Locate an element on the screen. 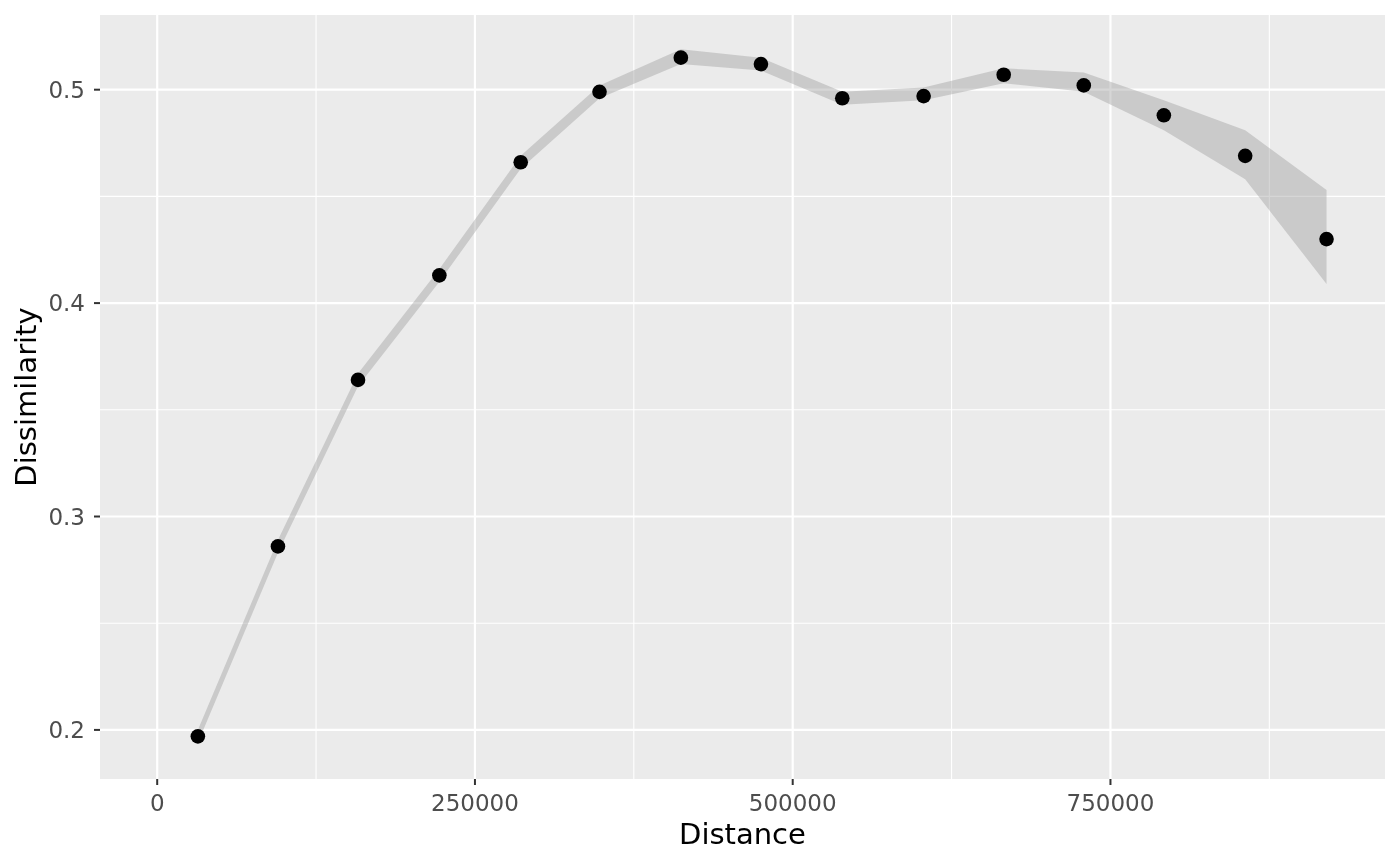  x-tick-label: 0 is located at coordinates (157, 803).